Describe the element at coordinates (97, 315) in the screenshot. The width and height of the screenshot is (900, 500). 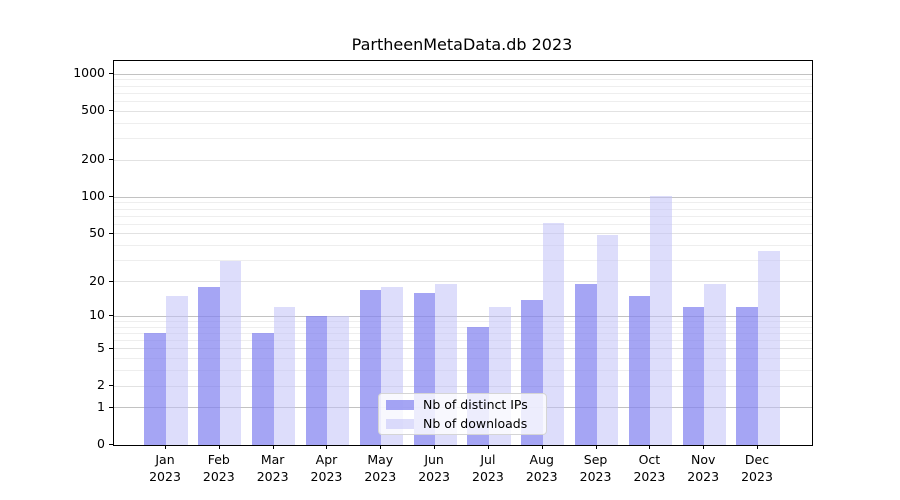
I see `y-tick-label: 10` at that location.